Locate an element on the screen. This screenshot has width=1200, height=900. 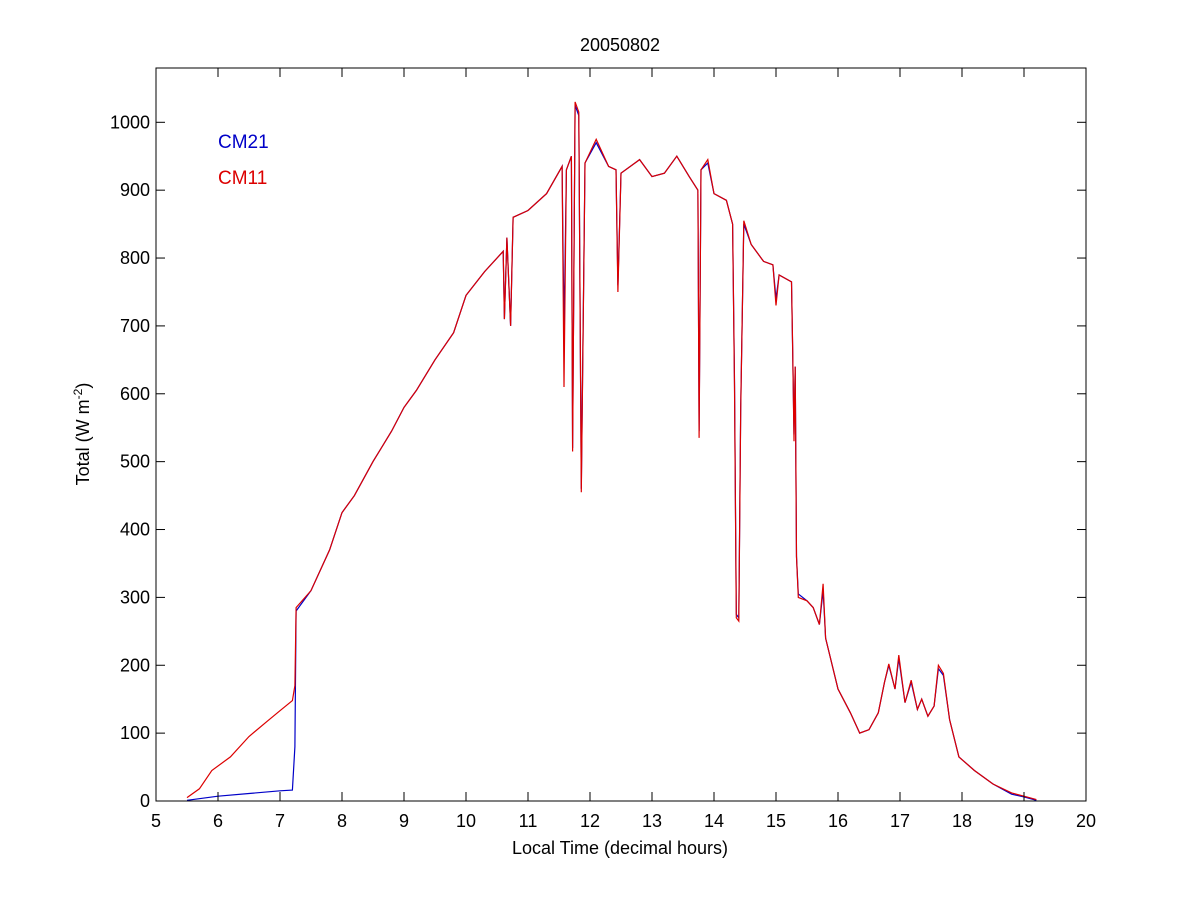
x-tick-label: 12 is located at coordinates (590, 821).